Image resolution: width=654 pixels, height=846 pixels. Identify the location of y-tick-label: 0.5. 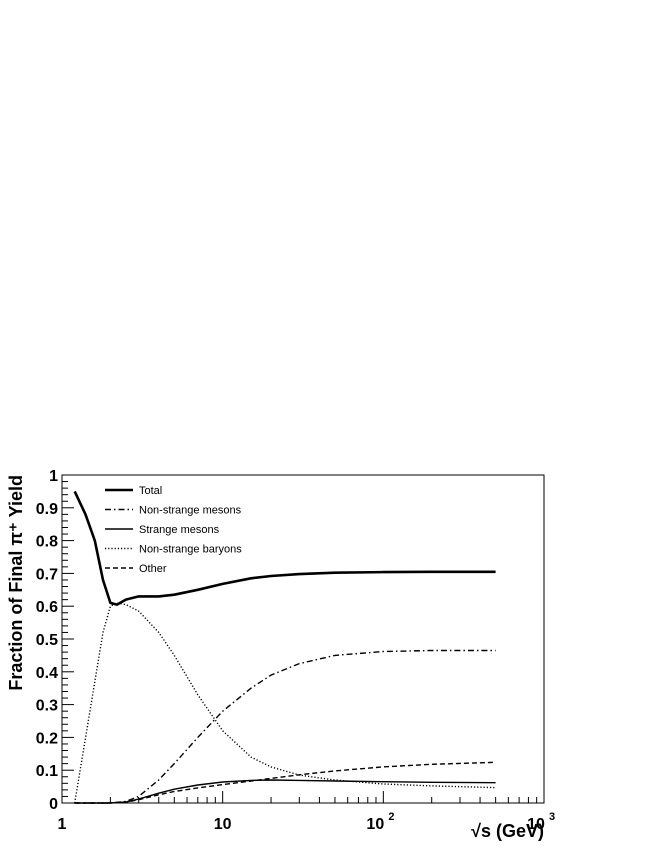
(47, 640).